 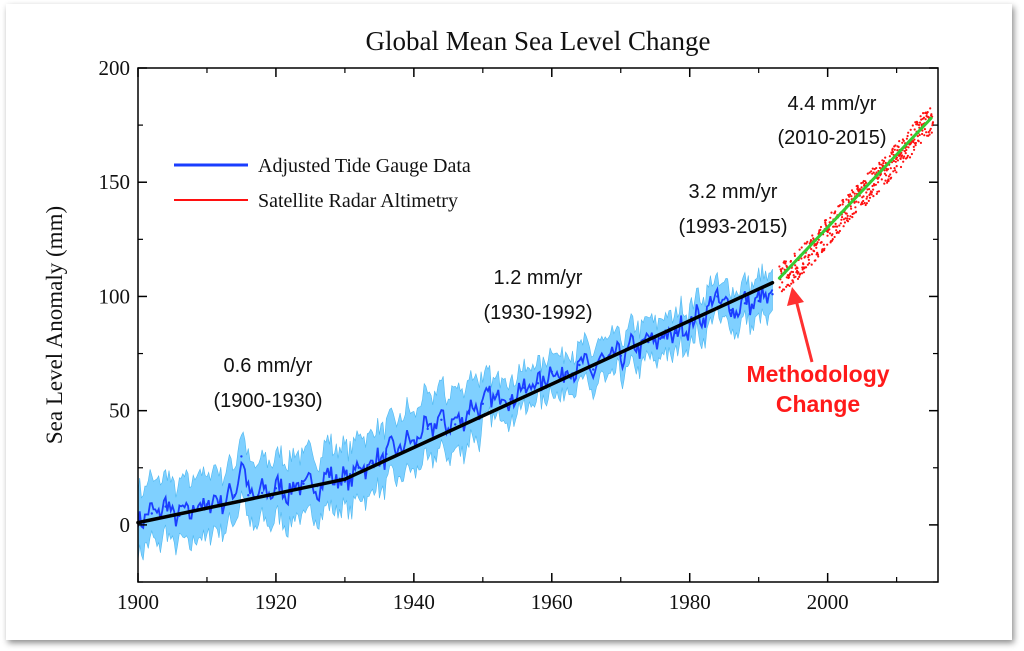 I want to click on y-tick-label-100: 100, so click(x=115, y=296).